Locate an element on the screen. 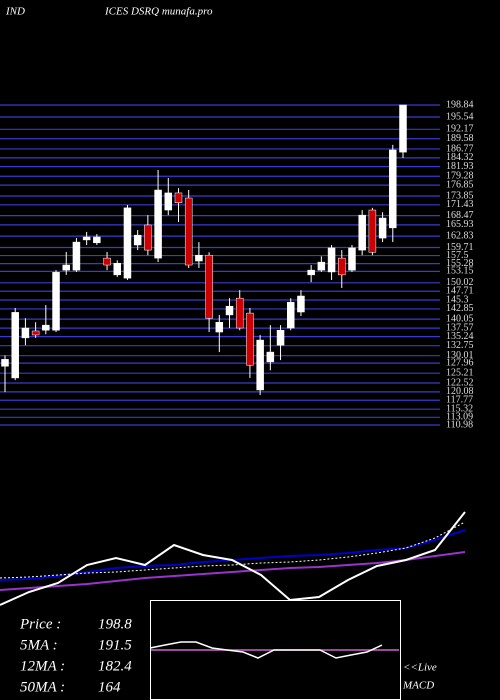 This screenshot has height=700, width=500. macd-panel is located at coordinates (274, 650).